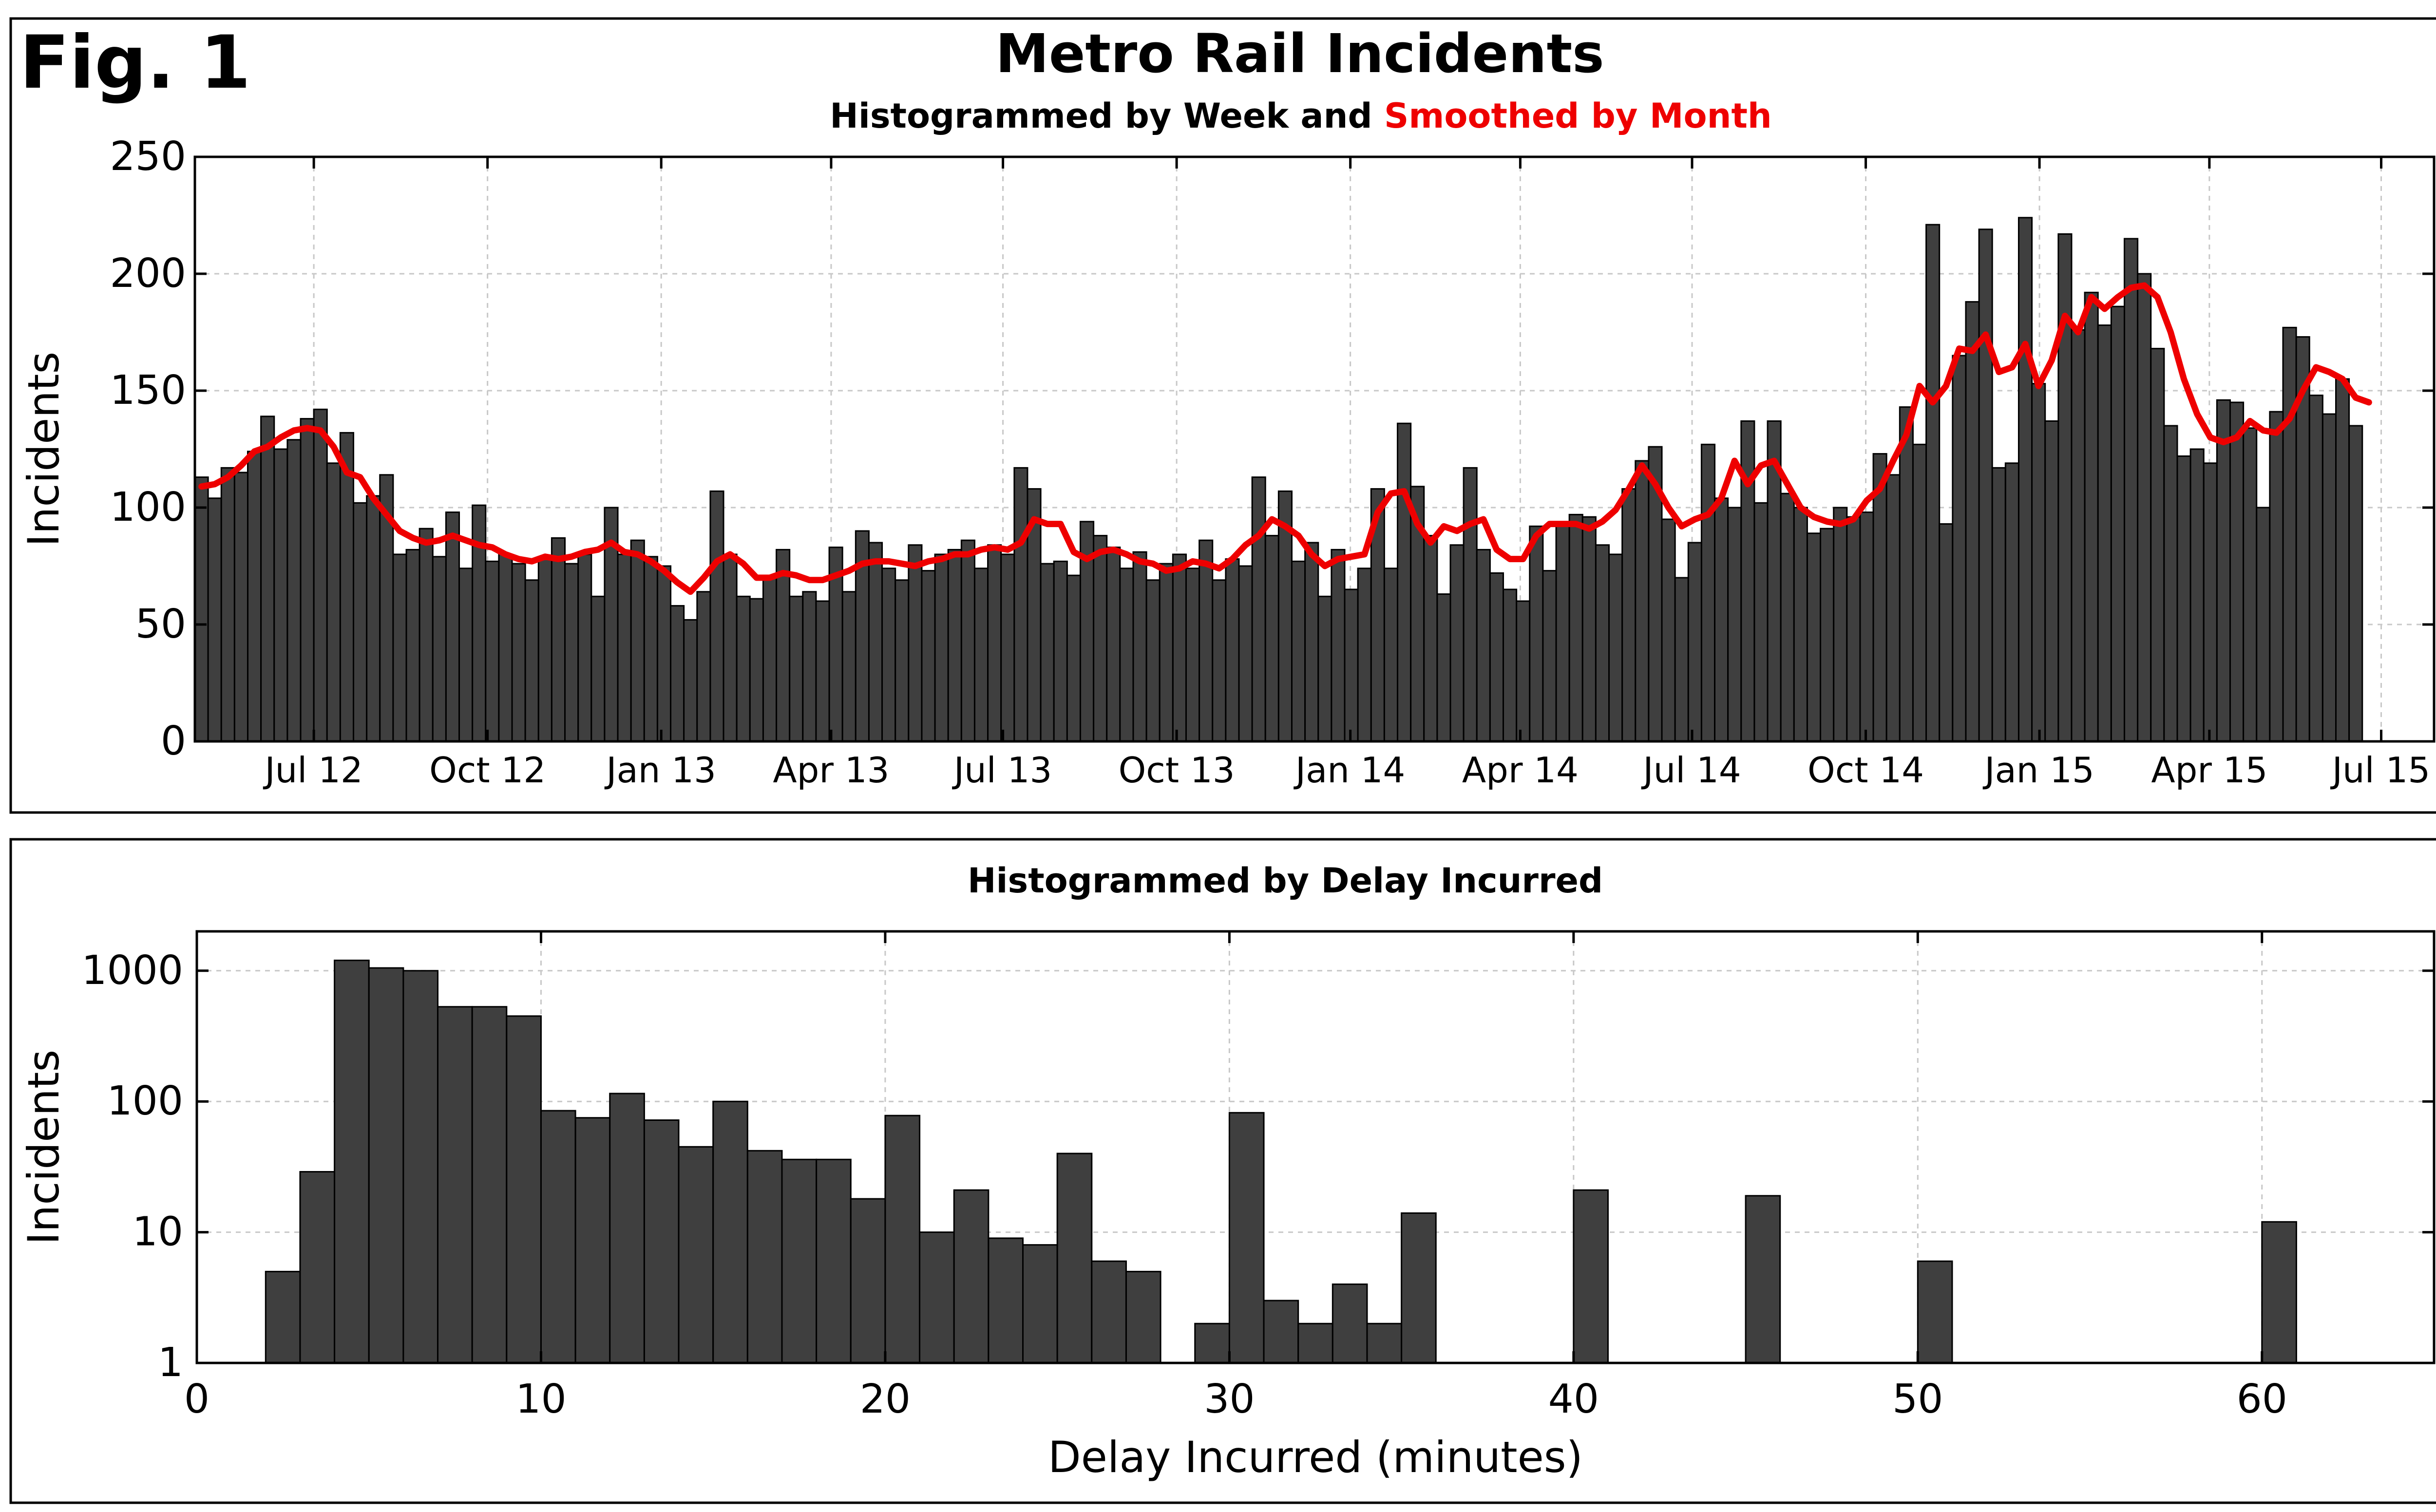 The height and width of the screenshot is (1512, 2436). I want to click on bottom-x-tick-label: 50, so click(1918, 1399).